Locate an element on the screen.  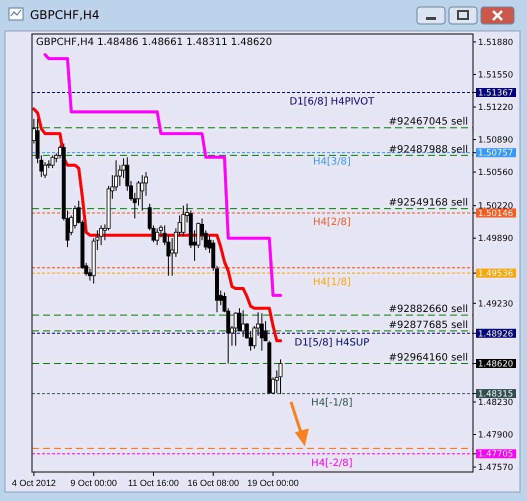
y-tick-label: 1.48230 is located at coordinates (496, 403).